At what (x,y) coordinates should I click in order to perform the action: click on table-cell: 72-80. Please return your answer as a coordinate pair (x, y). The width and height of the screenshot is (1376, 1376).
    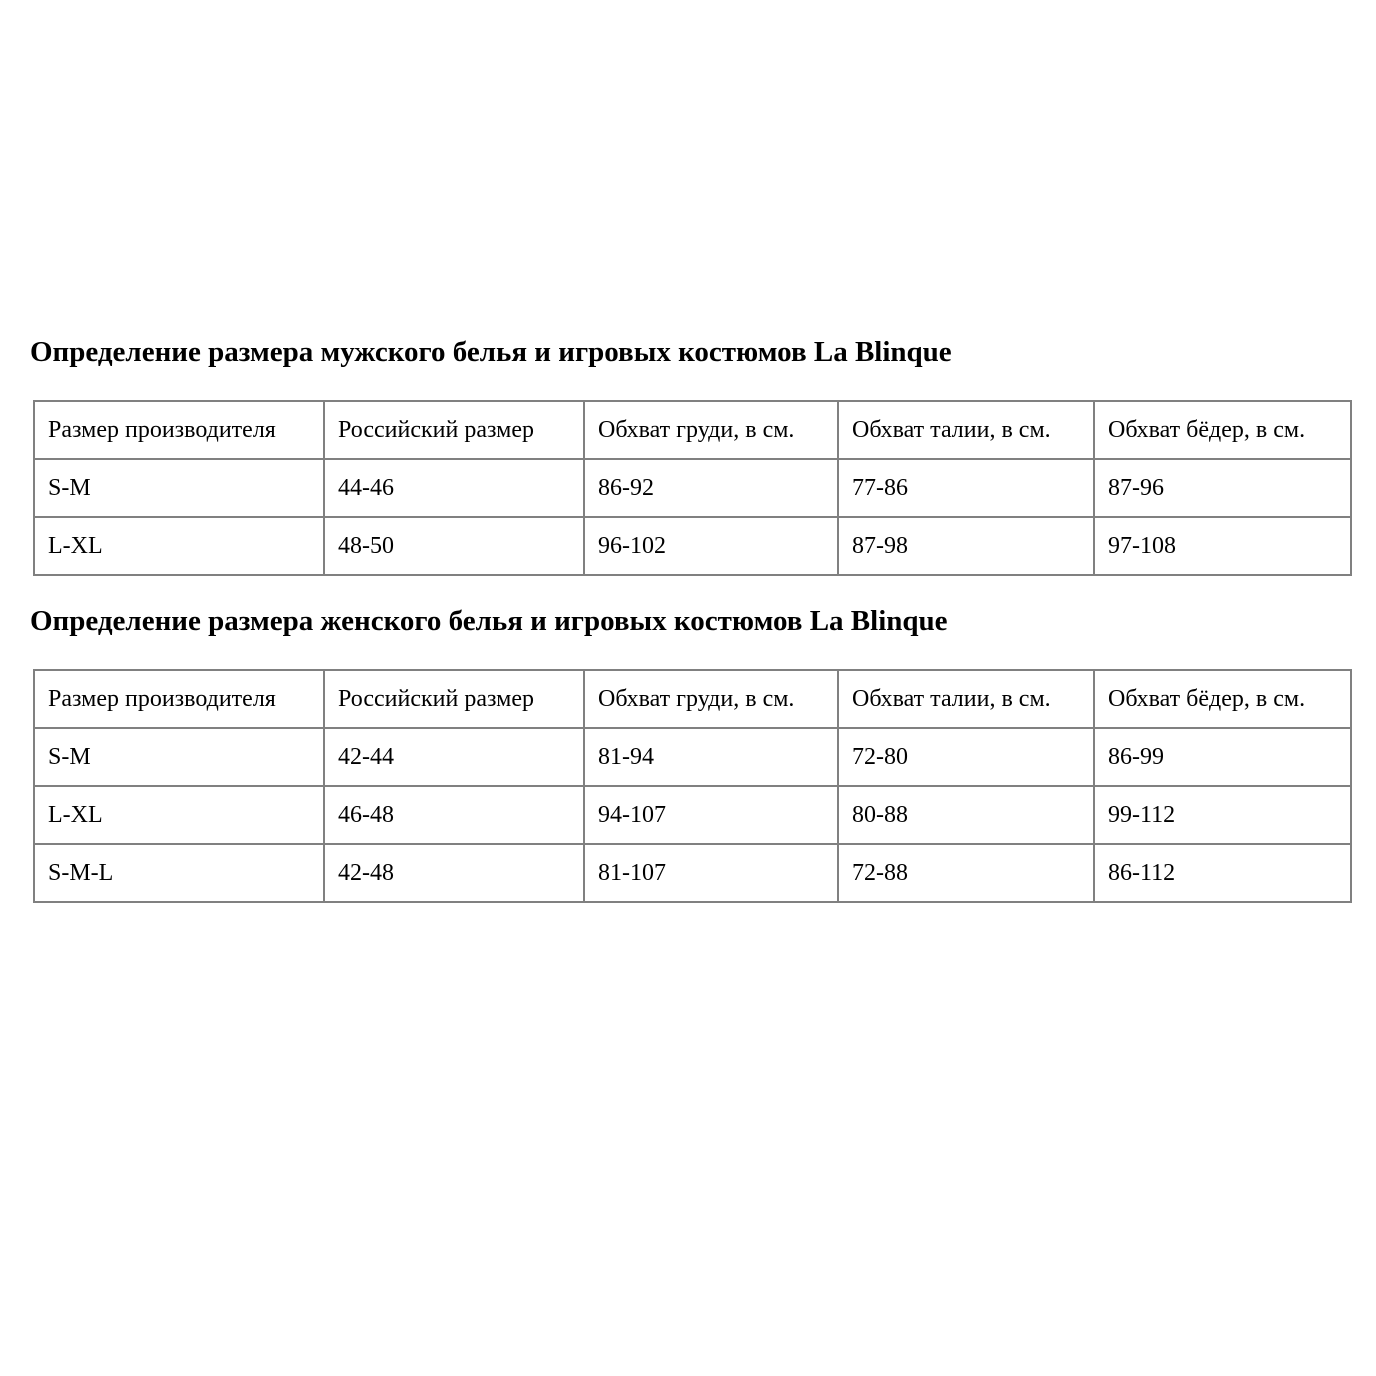
    Looking at the image, I should click on (966, 757).